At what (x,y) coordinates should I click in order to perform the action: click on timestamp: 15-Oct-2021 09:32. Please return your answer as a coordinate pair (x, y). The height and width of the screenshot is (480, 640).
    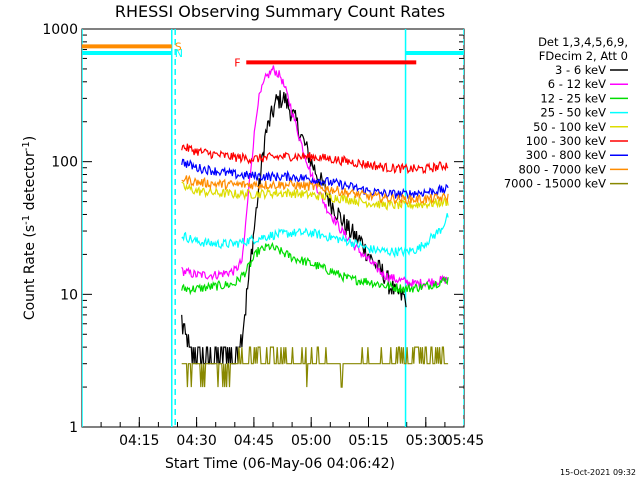
    Looking at the image, I should click on (598, 472).